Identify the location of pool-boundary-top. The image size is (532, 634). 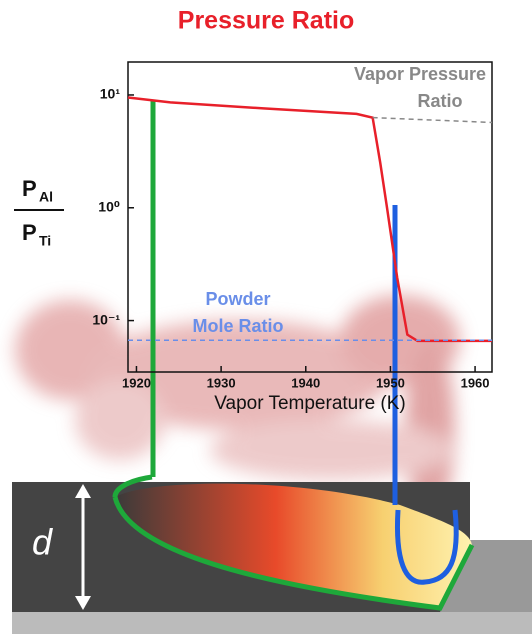
(132, 486).